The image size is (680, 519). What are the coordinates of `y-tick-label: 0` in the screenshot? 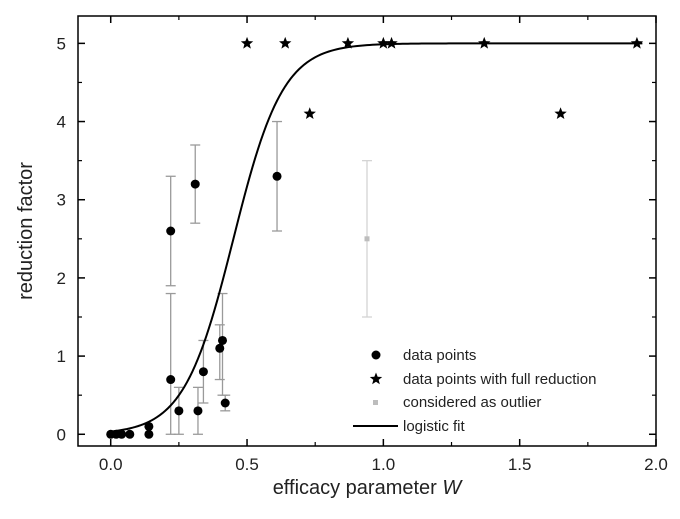 It's located at (61, 434).